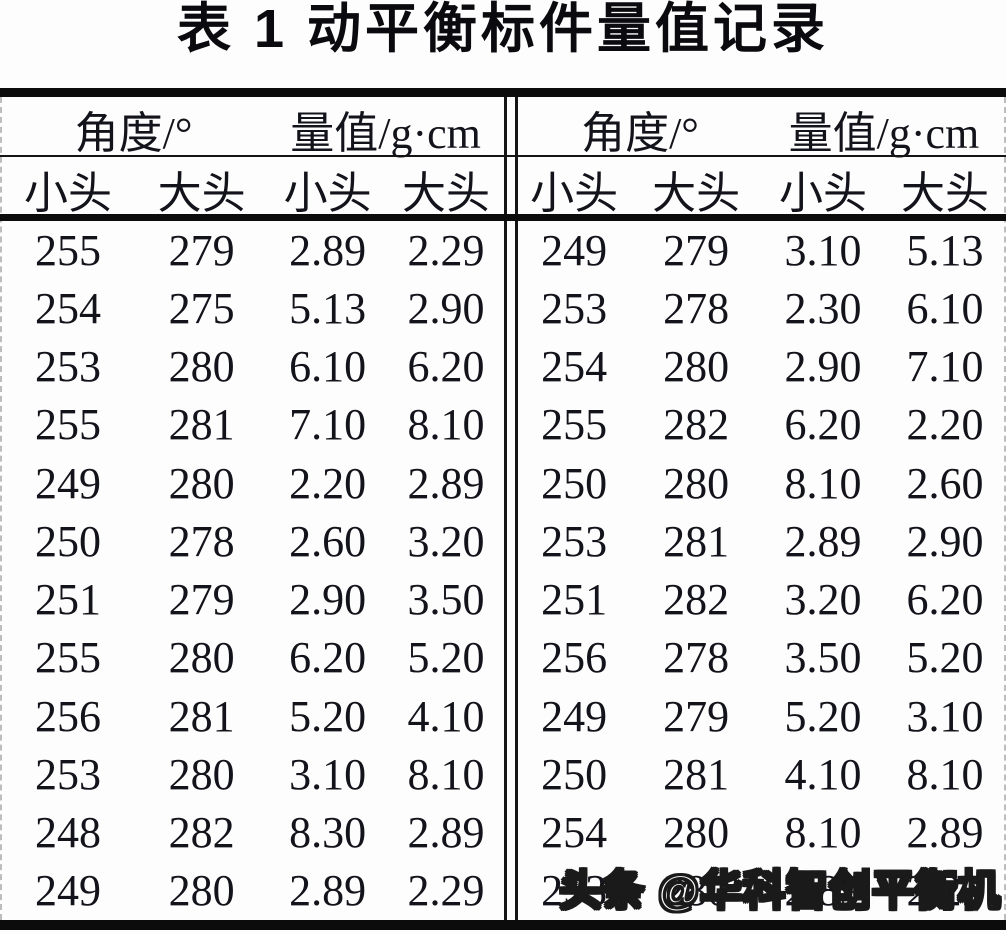 The image size is (1006, 934). I want to click on watermark: 头条 @华科智创平衡机, so click(779, 890).